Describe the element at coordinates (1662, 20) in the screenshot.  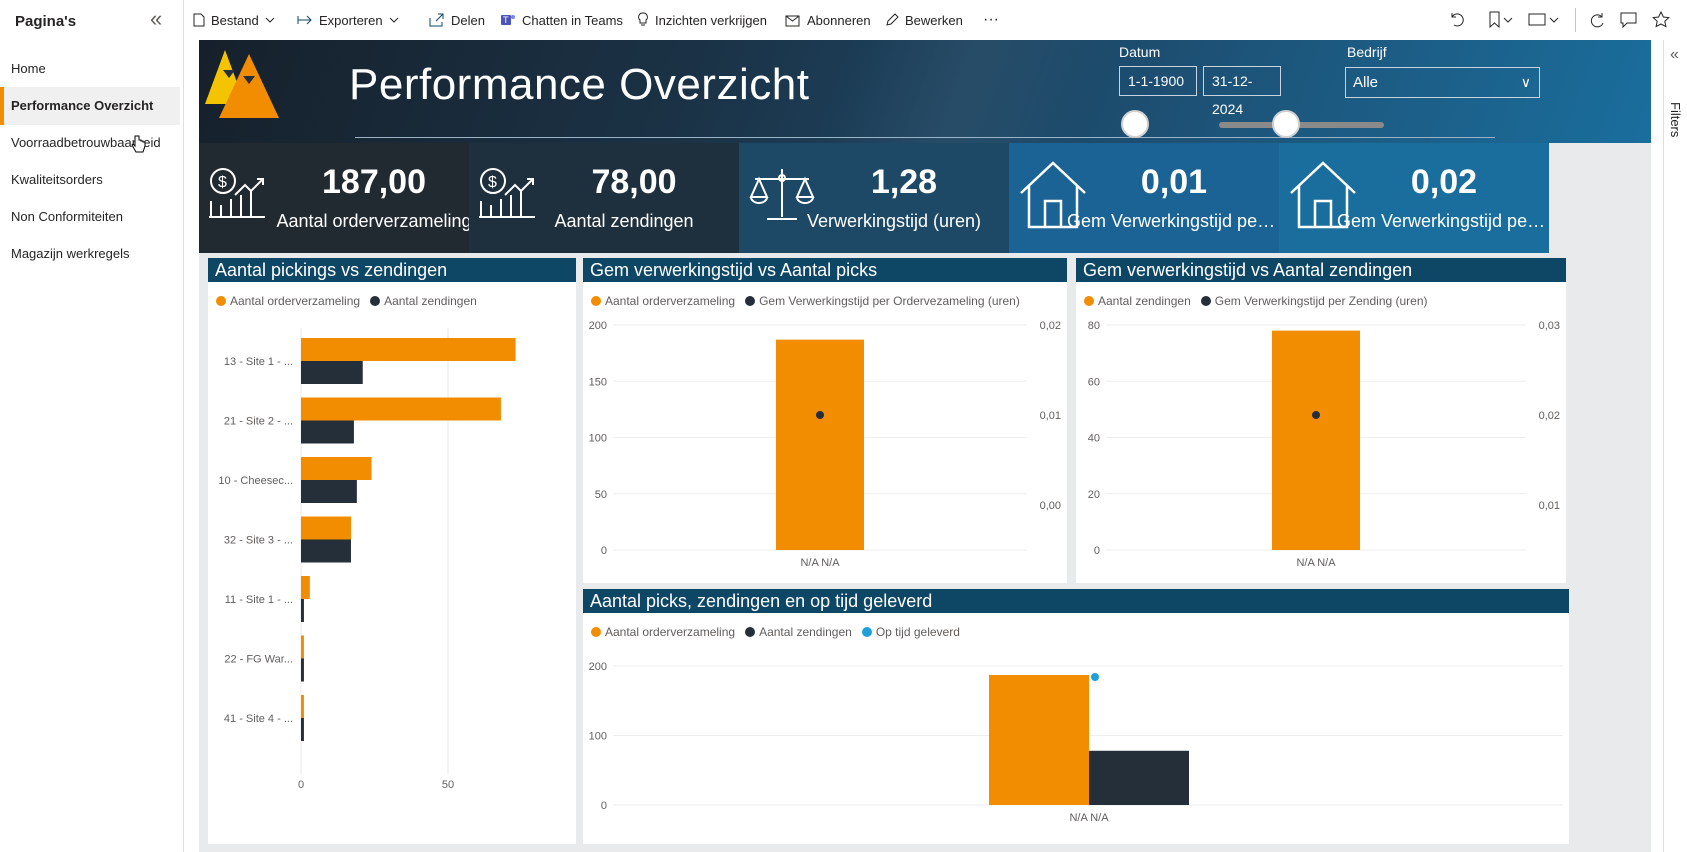
I see `favorite-star-icon` at that location.